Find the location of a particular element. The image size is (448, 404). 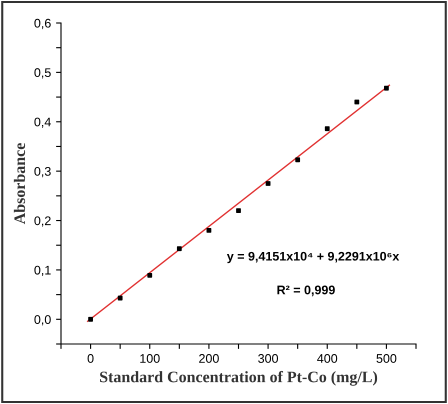

y-tick-label: 0,1 is located at coordinates (42, 271).